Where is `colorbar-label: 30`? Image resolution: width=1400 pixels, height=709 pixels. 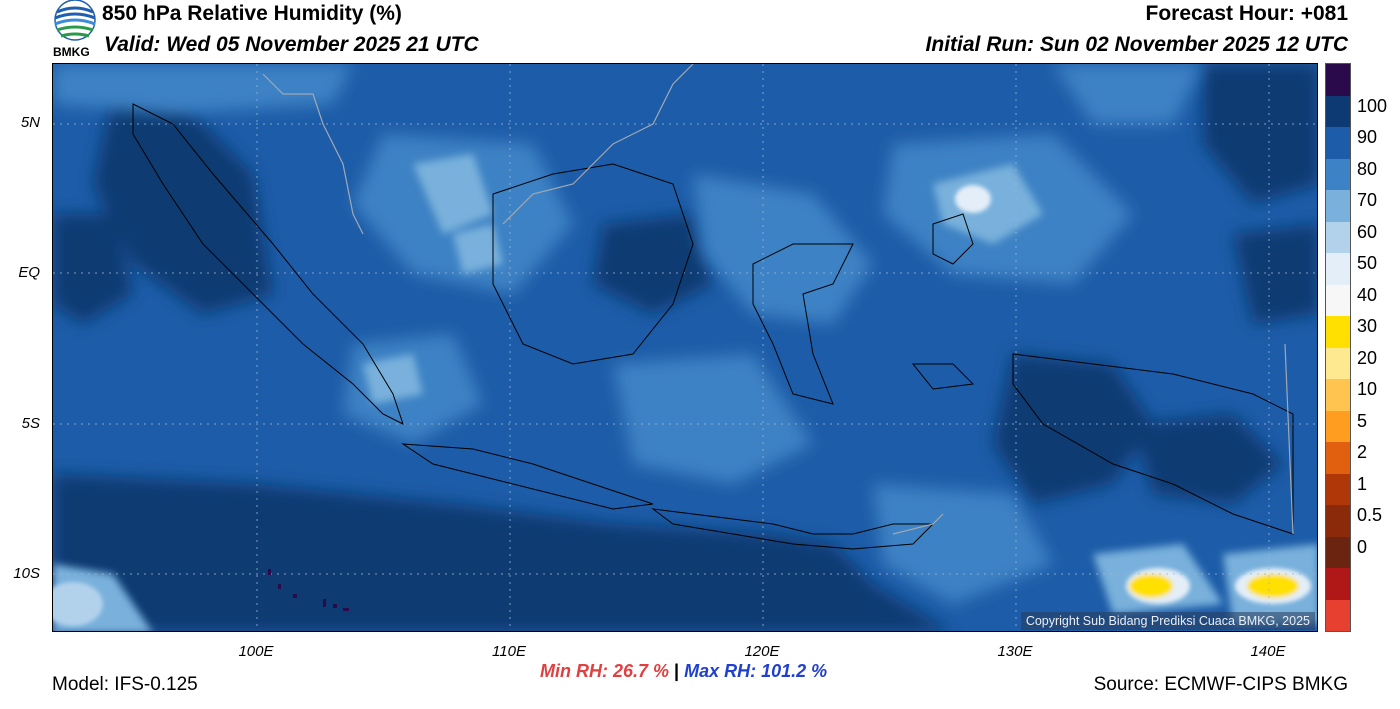 colorbar-label: 30 is located at coordinates (1367, 326).